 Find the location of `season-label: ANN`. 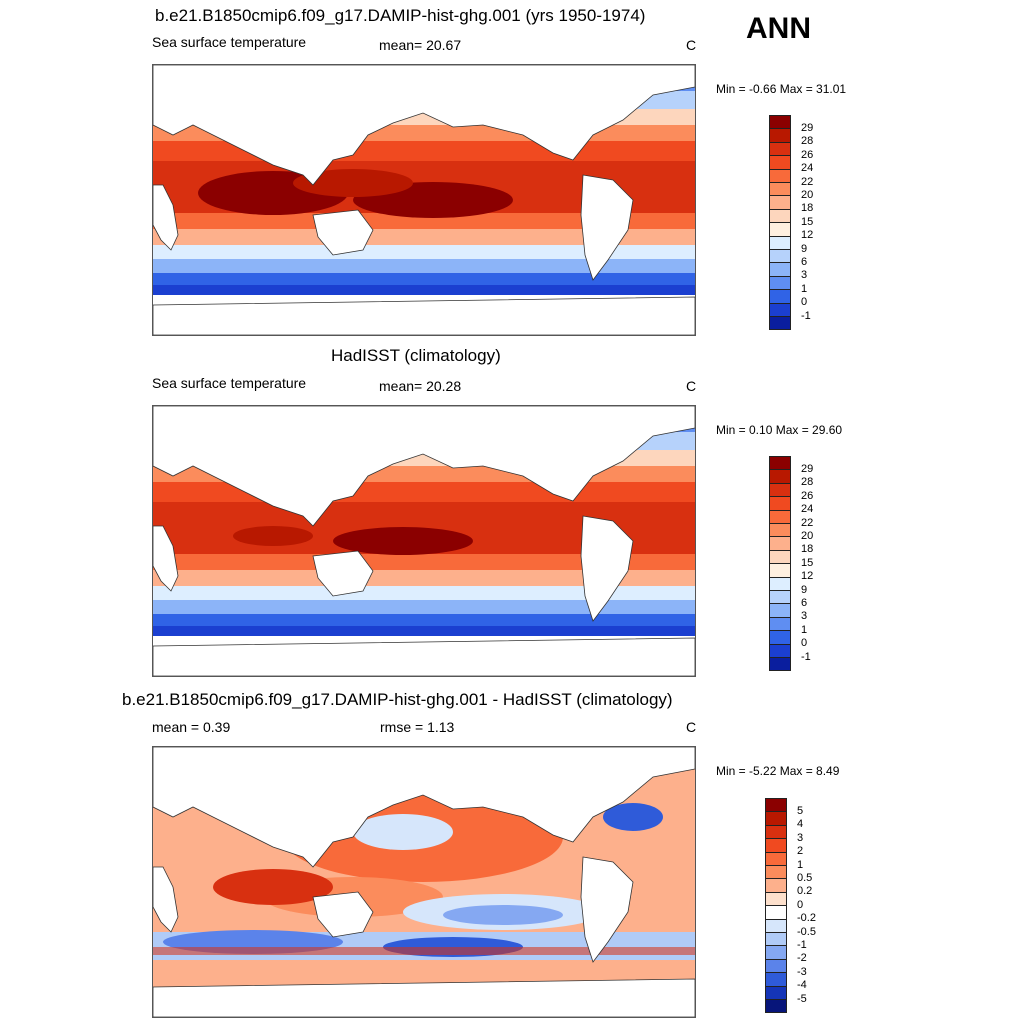

season-label: ANN is located at coordinates (778, 28).